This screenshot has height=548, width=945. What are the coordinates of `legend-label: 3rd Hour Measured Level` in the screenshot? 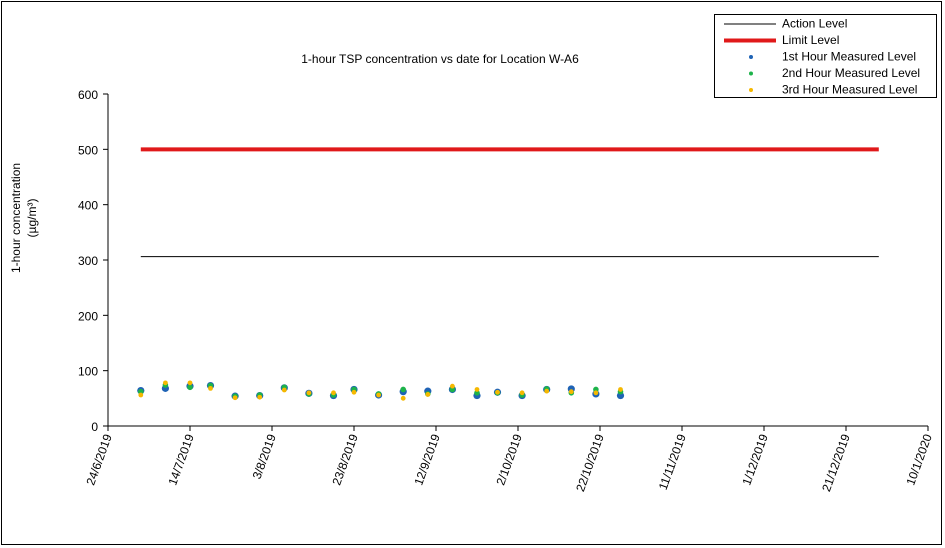 It's located at (849, 90).